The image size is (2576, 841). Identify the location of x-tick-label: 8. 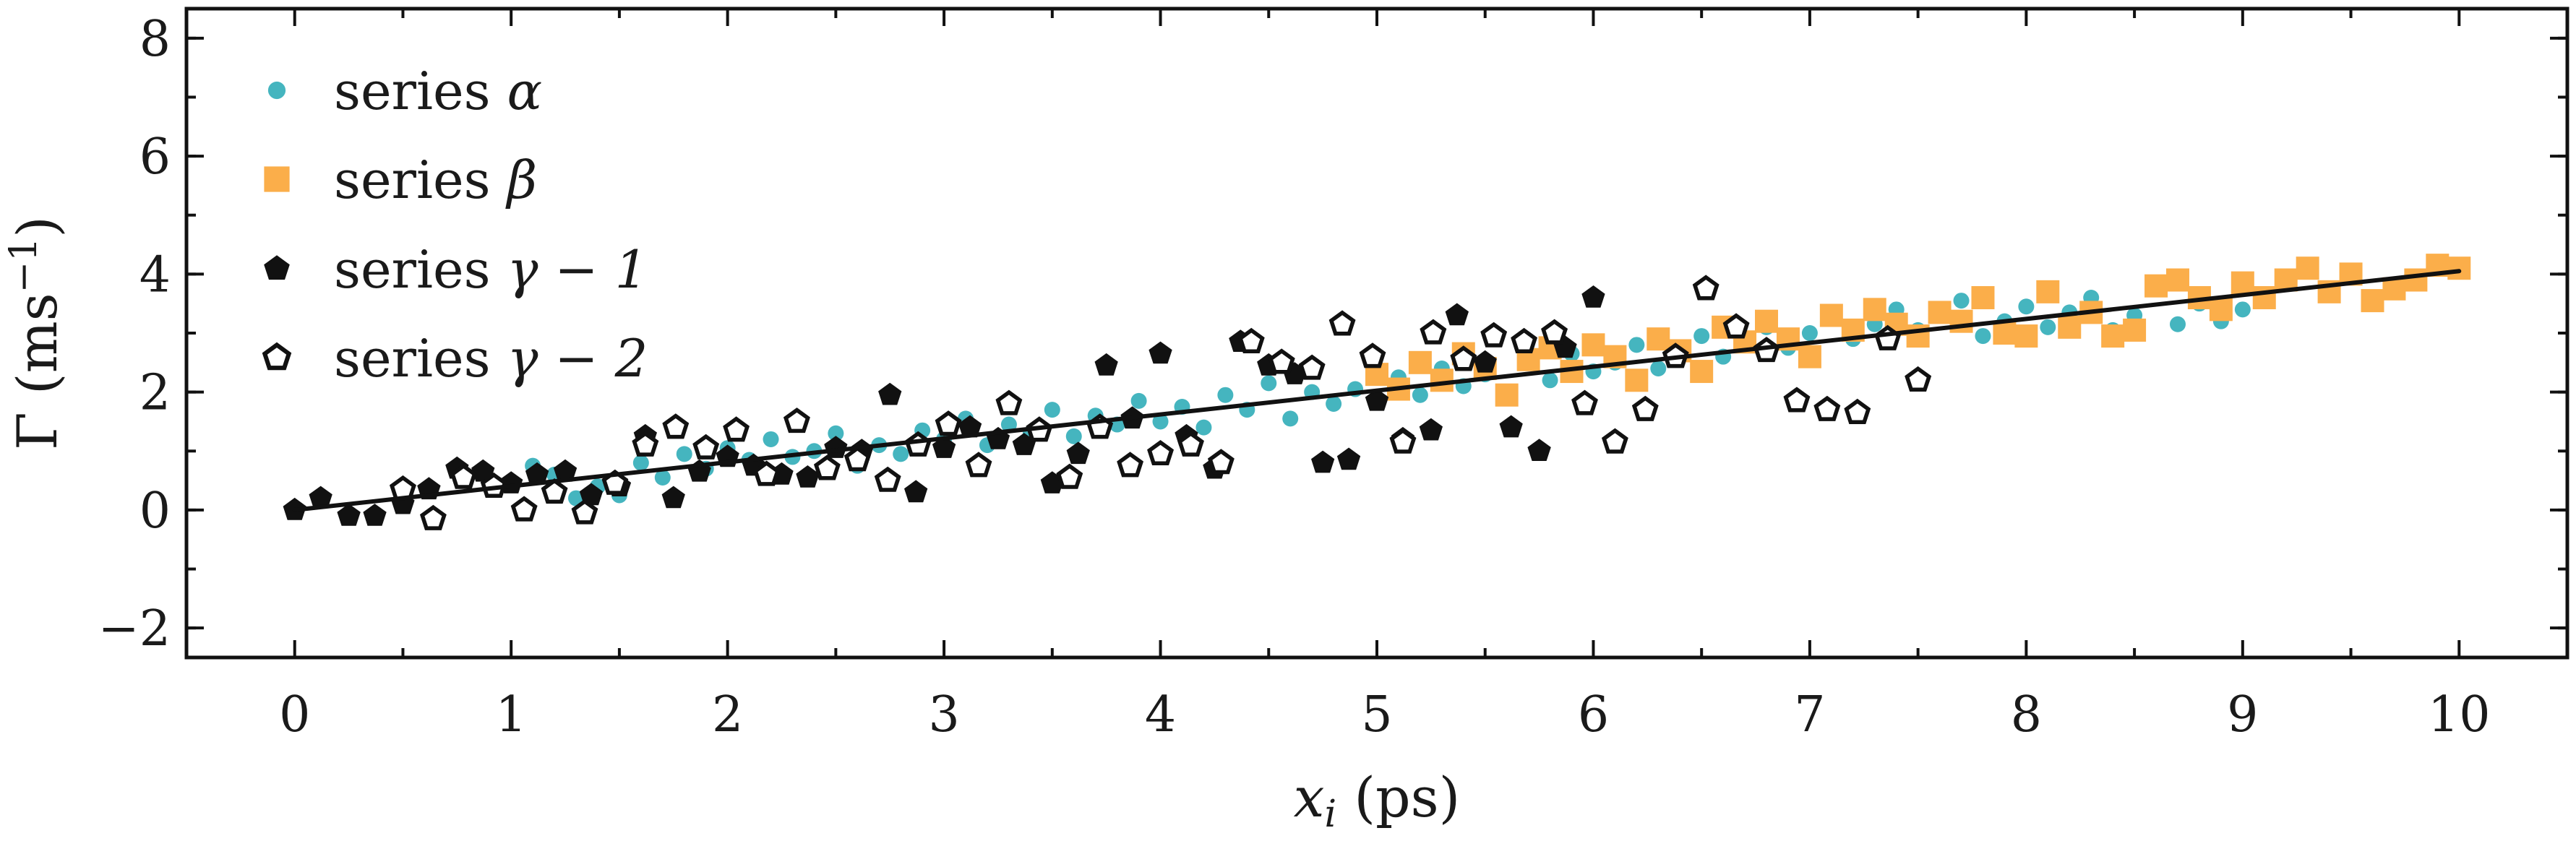
(2027, 714).